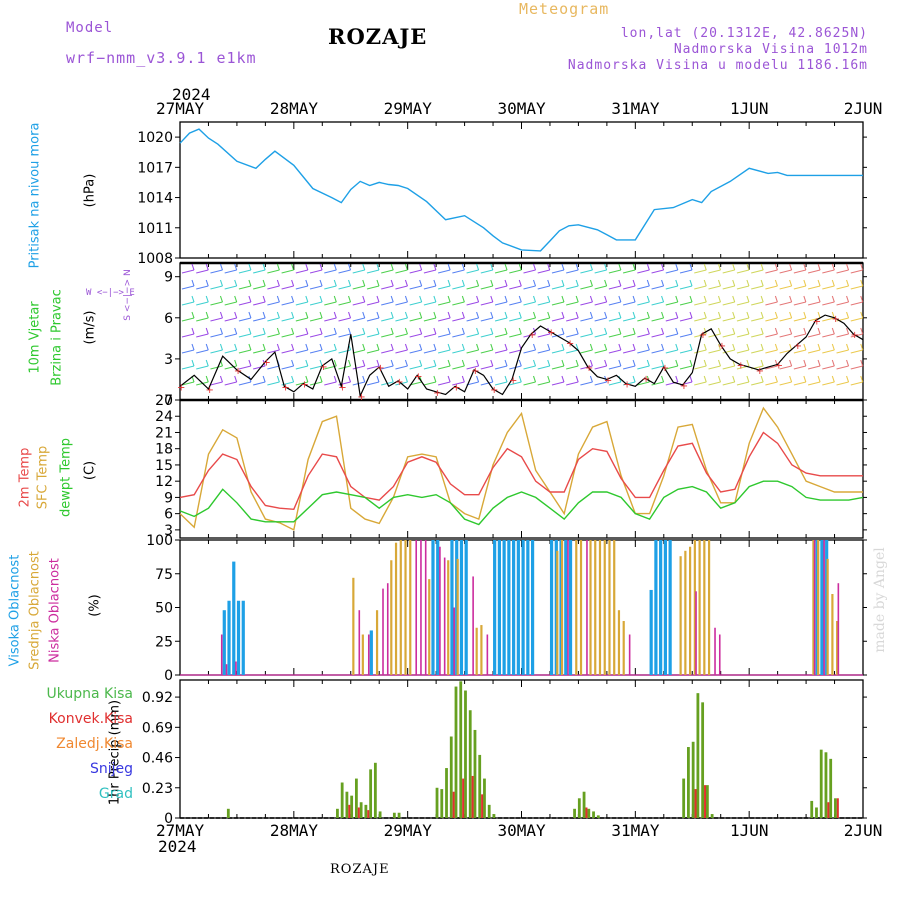  I want to click on date-label: 27MAY, so click(180, 108).